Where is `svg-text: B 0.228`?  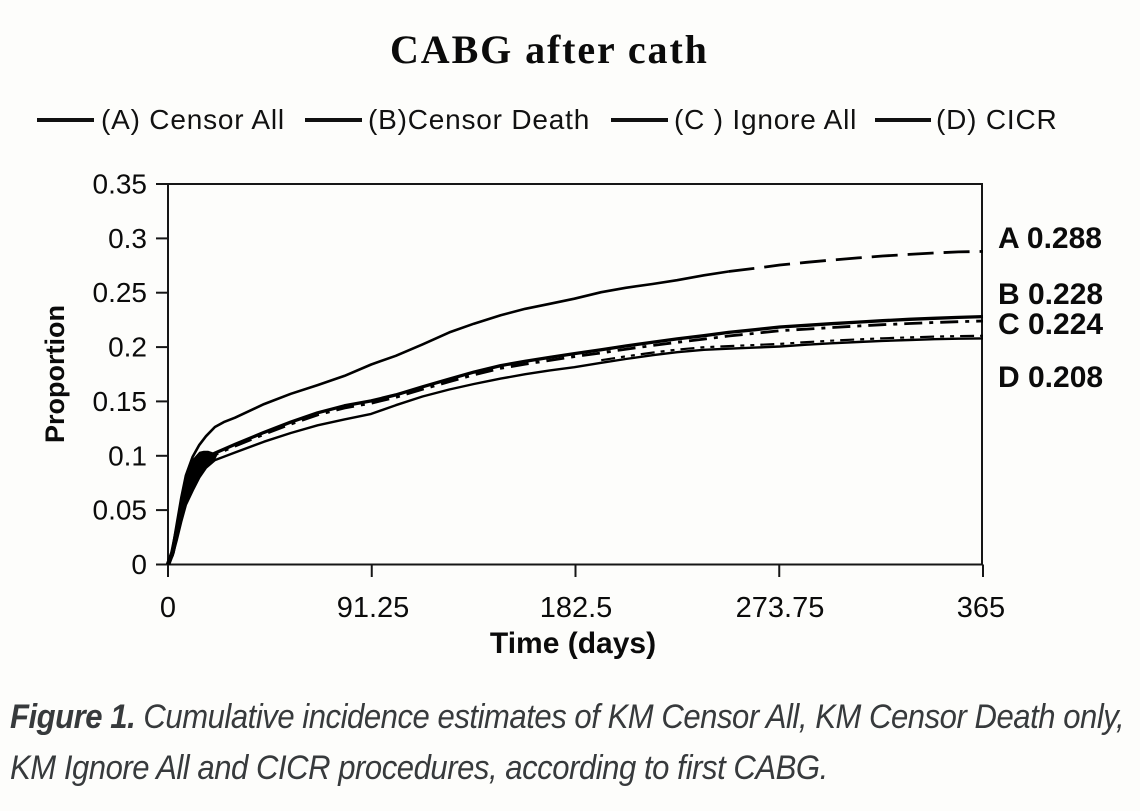
svg-text: B 0.228 is located at coordinates (1050, 294).